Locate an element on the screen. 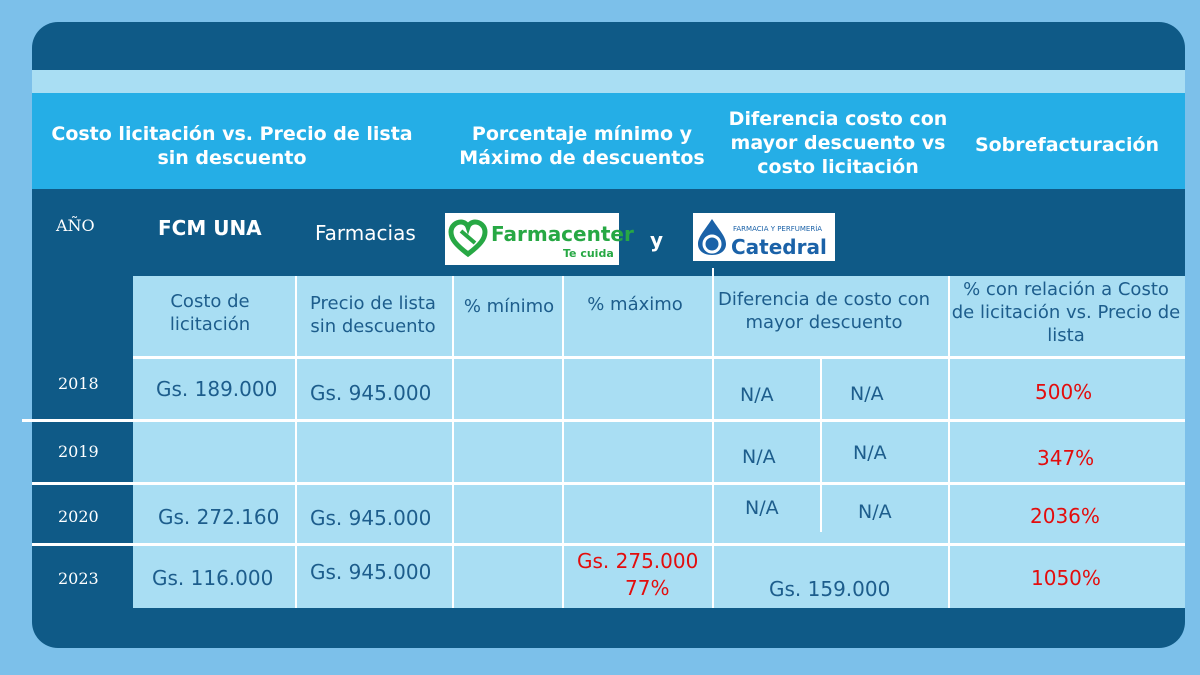  costo-2018: Gs. 189.000 is located at coordinates (217, 389).